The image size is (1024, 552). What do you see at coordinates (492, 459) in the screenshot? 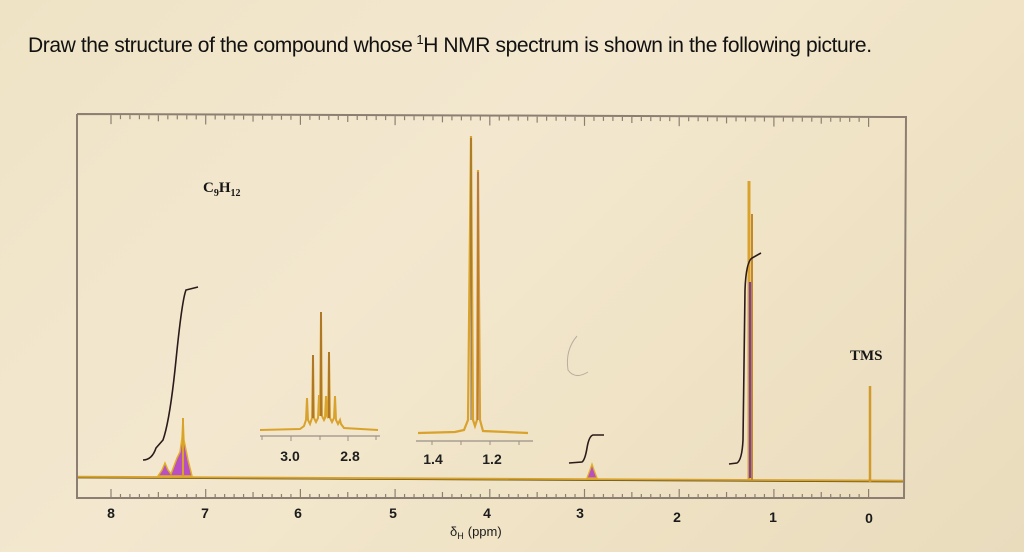
I see `inset2-tick-1.2: 1.2` at bounding box center [492, 459].